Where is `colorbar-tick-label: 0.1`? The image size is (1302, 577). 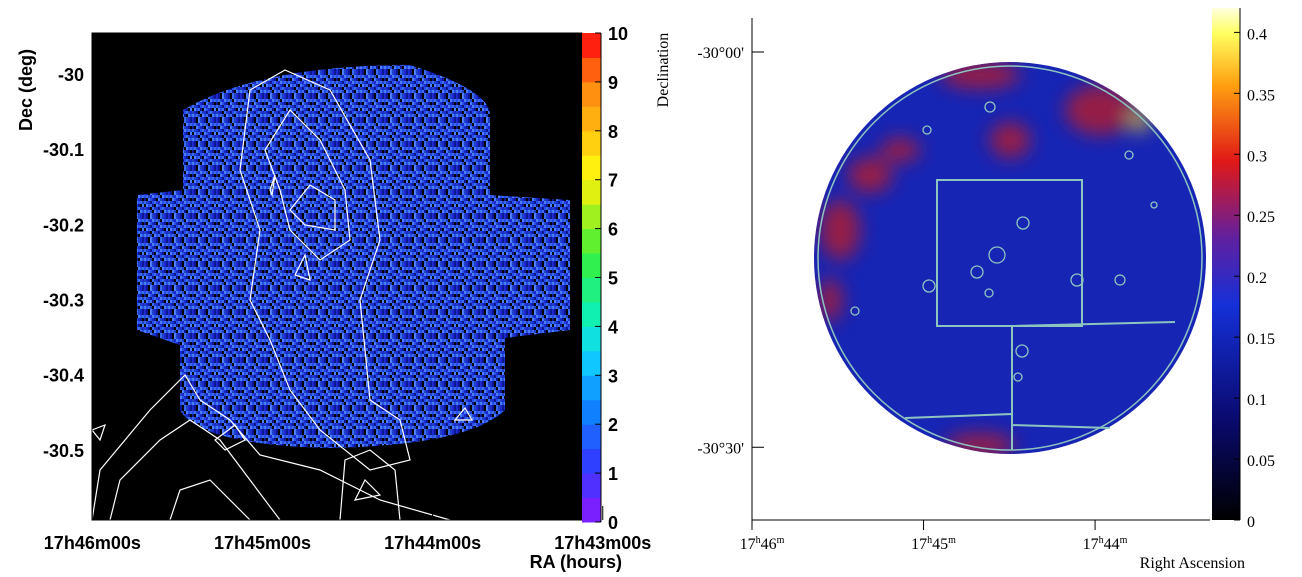 colorbar-tick-label: 0.1 is located at coordinates (1257, 400).